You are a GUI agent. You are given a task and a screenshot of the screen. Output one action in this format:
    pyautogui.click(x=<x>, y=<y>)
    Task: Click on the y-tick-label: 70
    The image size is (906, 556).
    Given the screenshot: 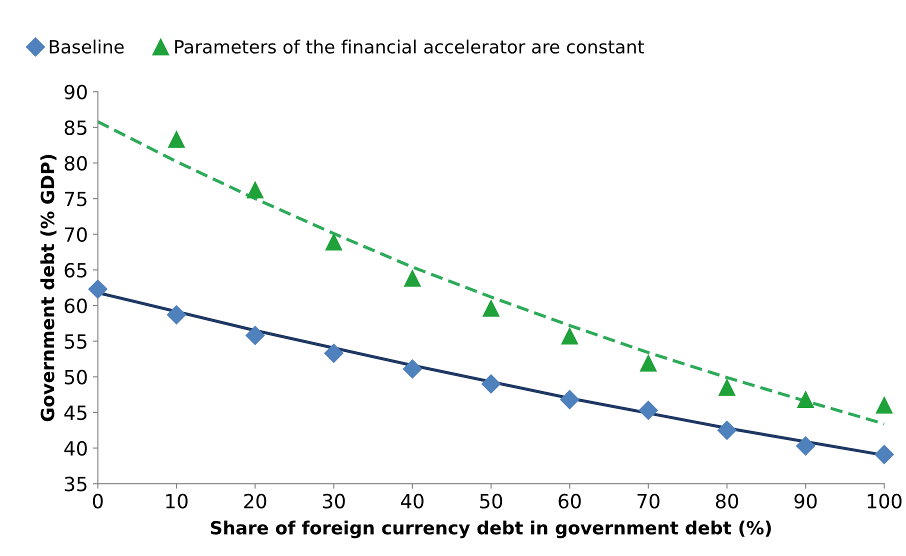 What is the action you would take?
    pyautogui.click(x=75, y=234)
    